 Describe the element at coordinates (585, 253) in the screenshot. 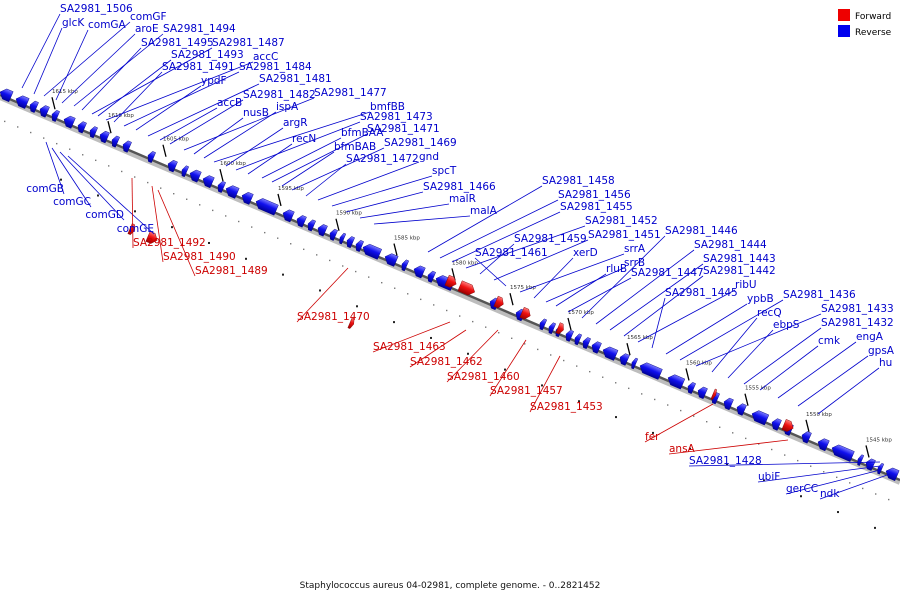

I see `gene-label-xerd: xerD` at that location.